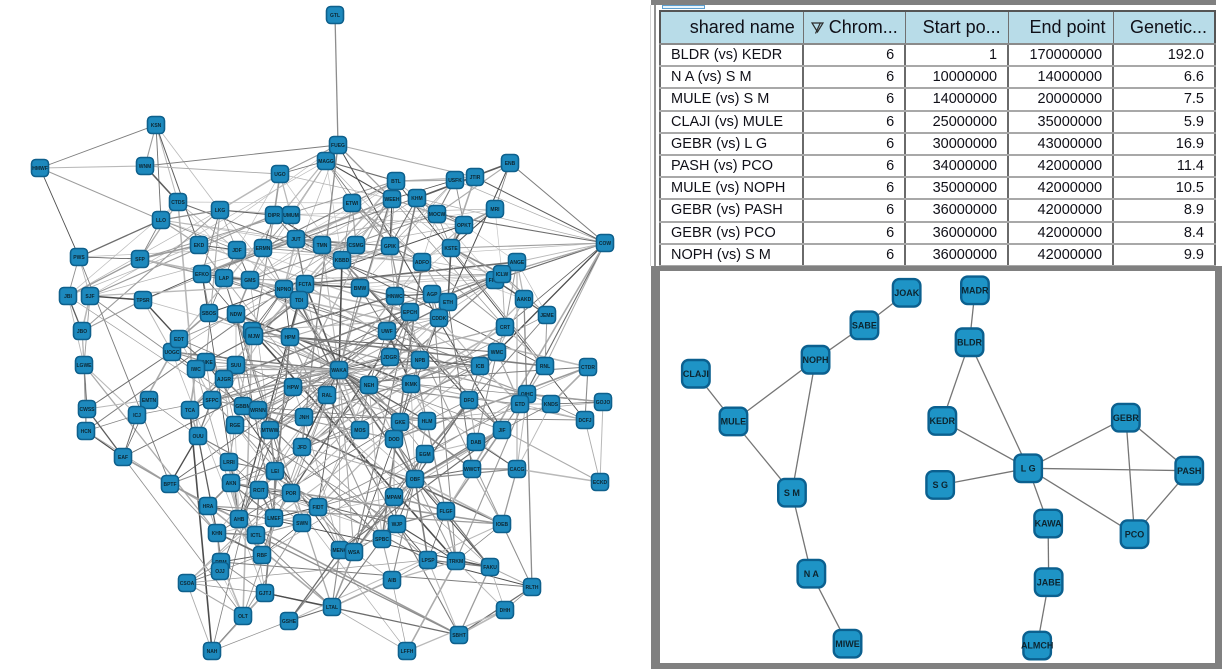 Image resolution: width=1222 pixels, height=669 pixels. What do you see at coordinates (394, 440) in the screenshot?
I see `svg-text: DOD` at bounding box center [394, 440].